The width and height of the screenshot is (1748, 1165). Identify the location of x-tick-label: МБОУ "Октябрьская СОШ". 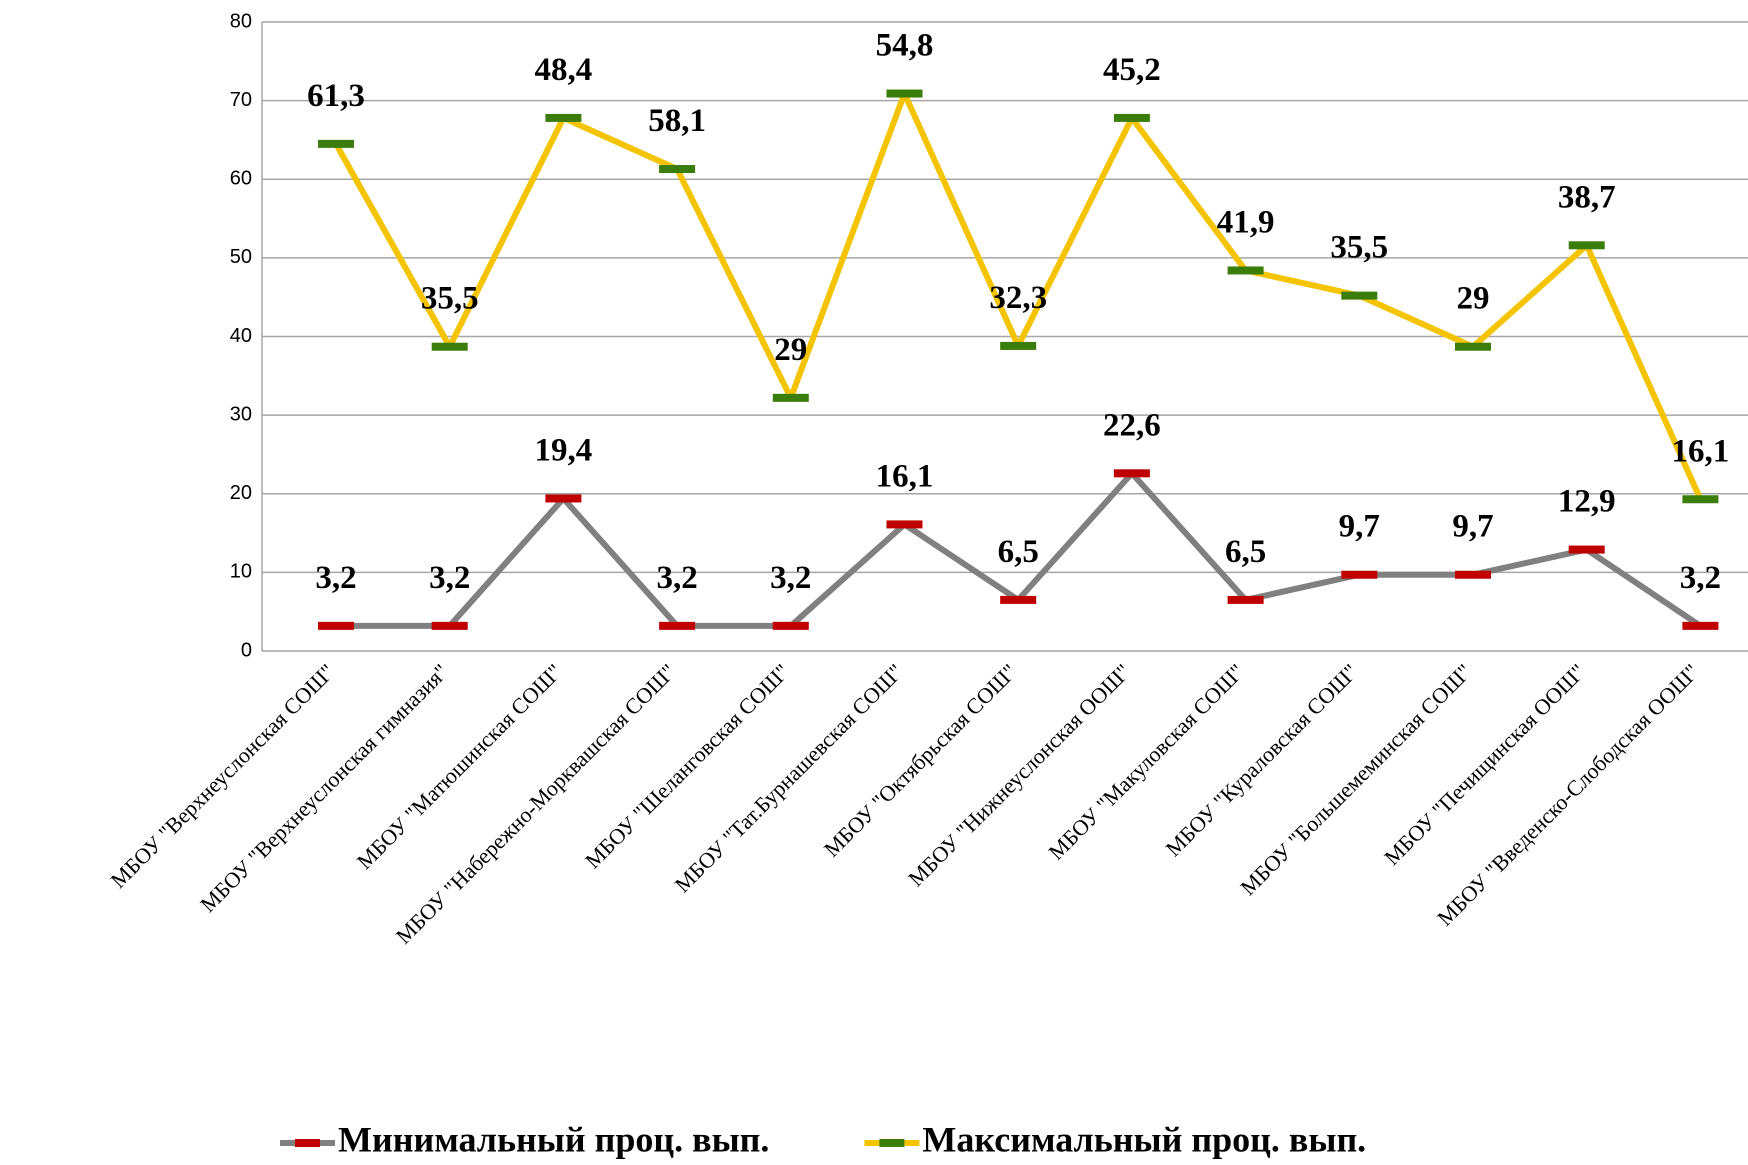
(920, 760).